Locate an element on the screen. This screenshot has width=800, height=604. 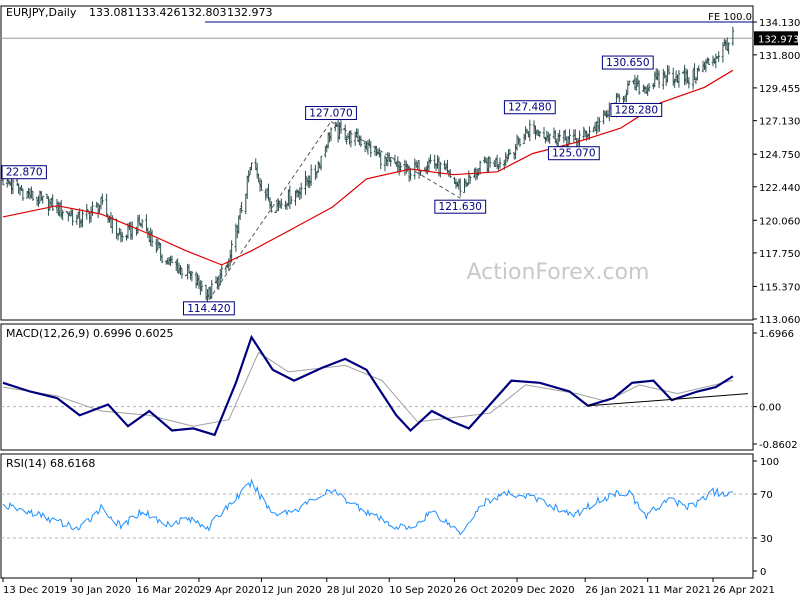
price-tick-label: 129.455 is located at coordinates (779, 89).